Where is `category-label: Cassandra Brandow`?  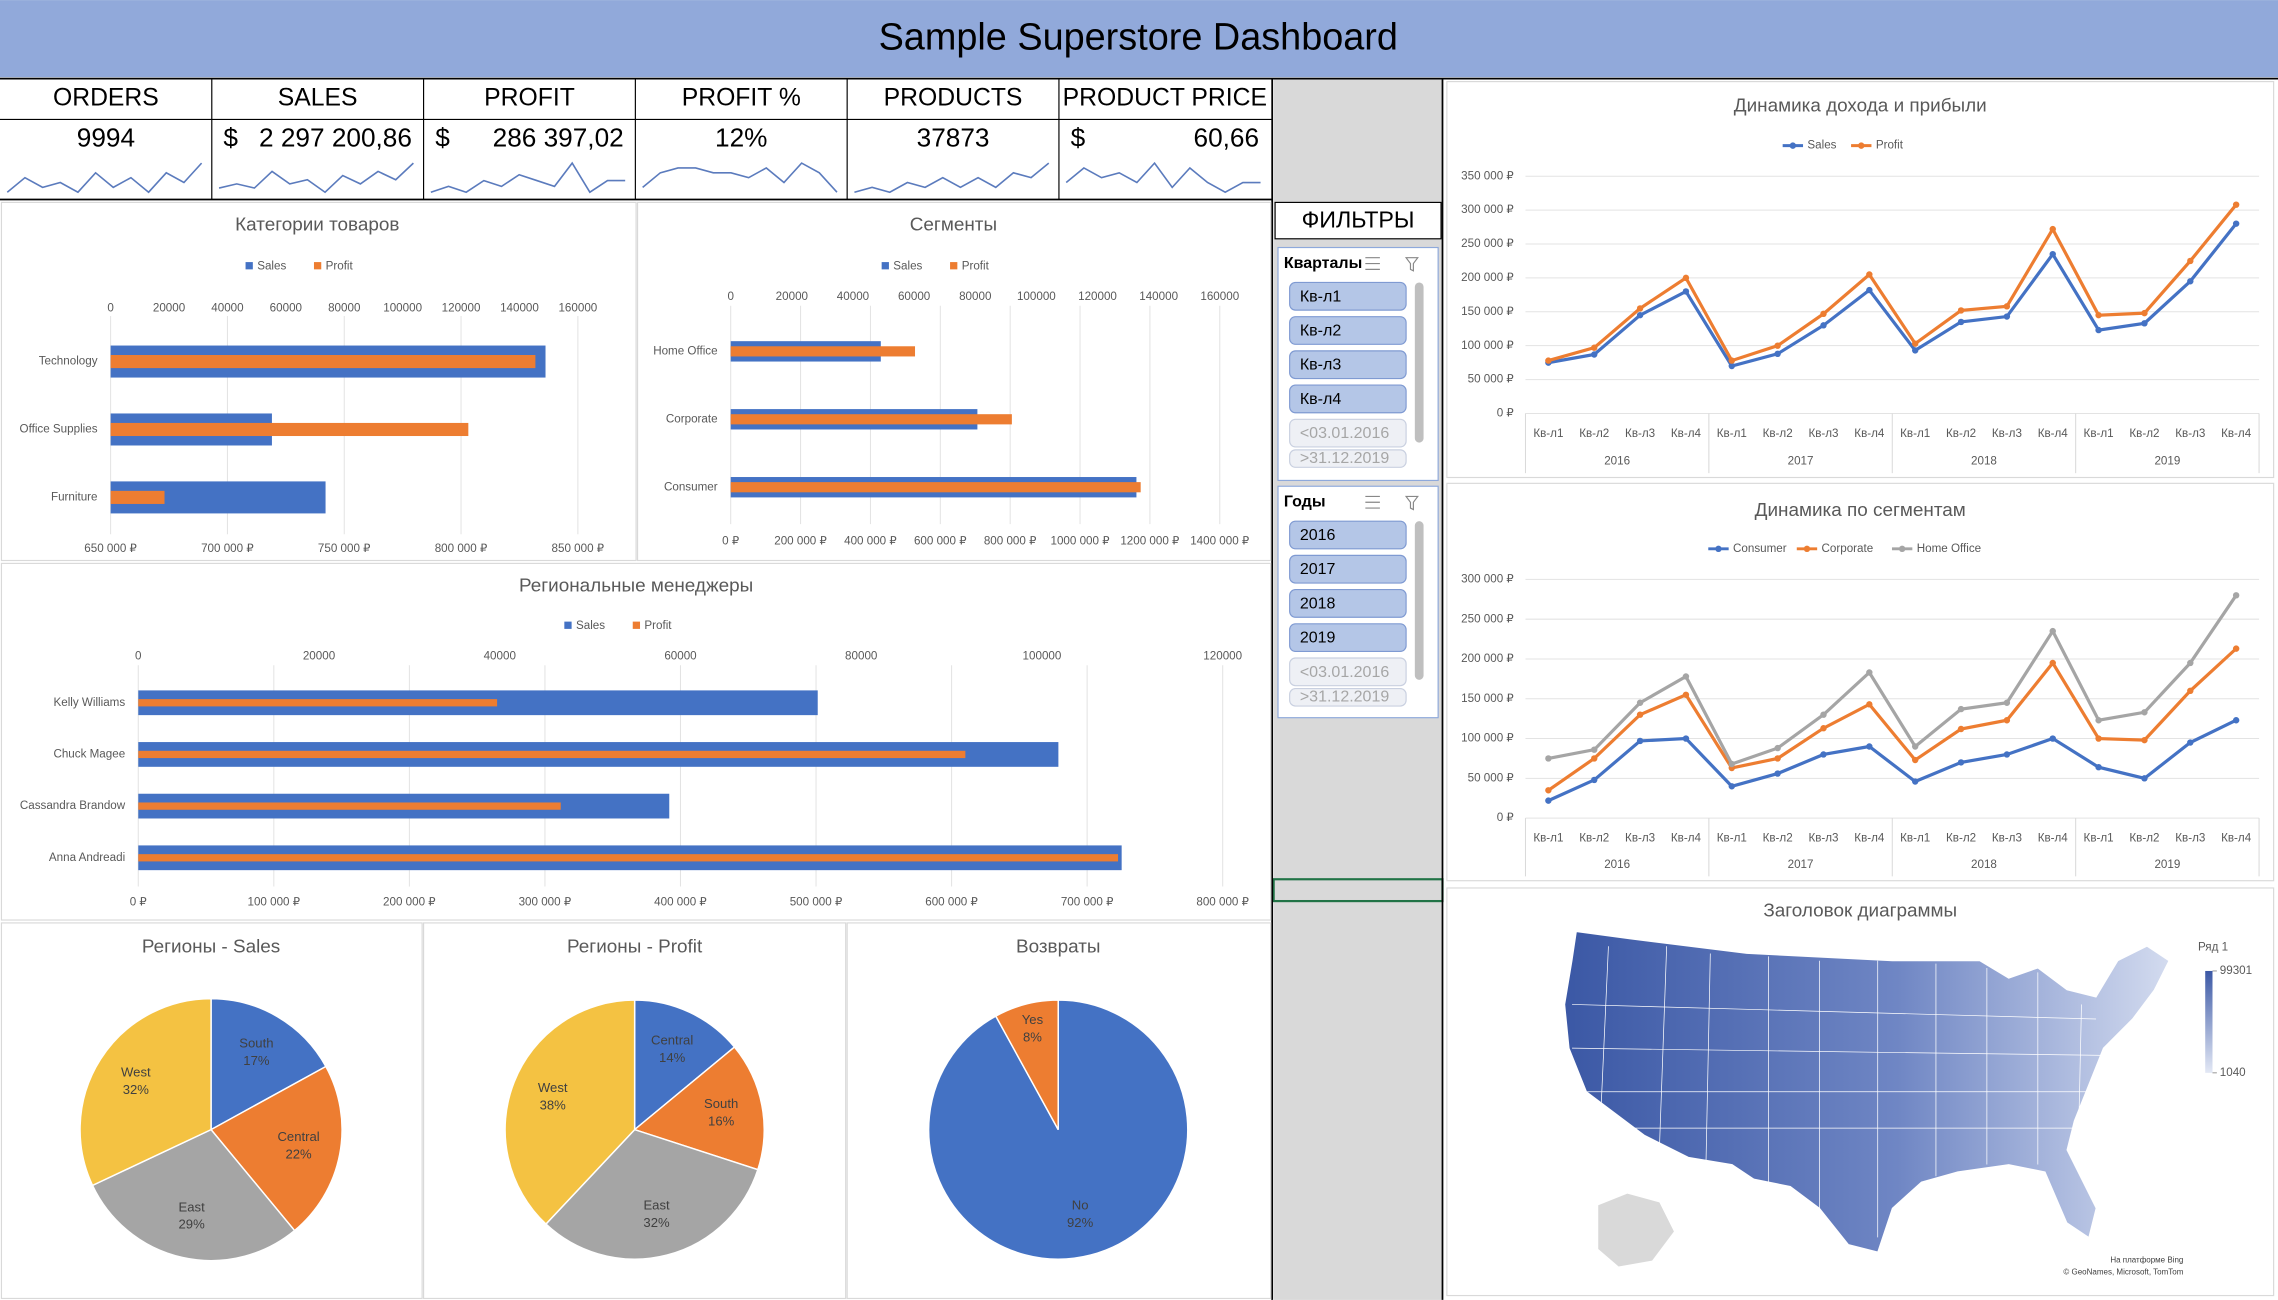 category-label: Cassandra Brandow is located at coordinates (73, 805).